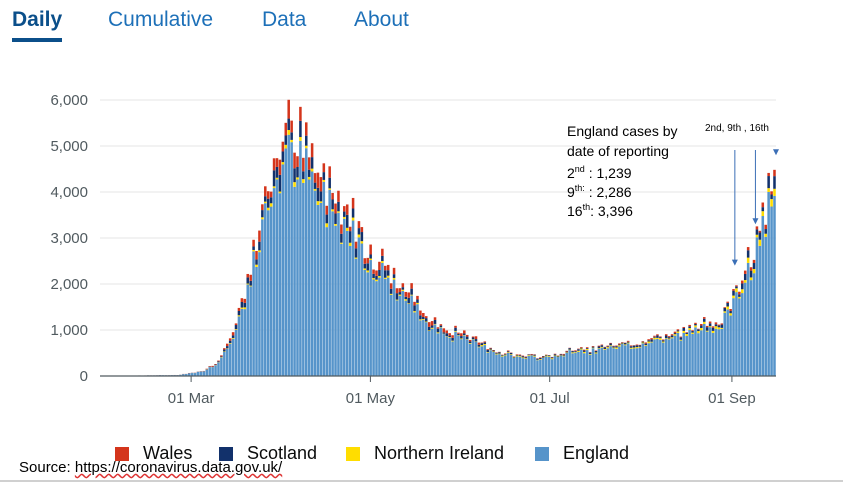 The image size is (843, 485). I want to click on annotation-title-line2: date of reporting, so click(618, 151).